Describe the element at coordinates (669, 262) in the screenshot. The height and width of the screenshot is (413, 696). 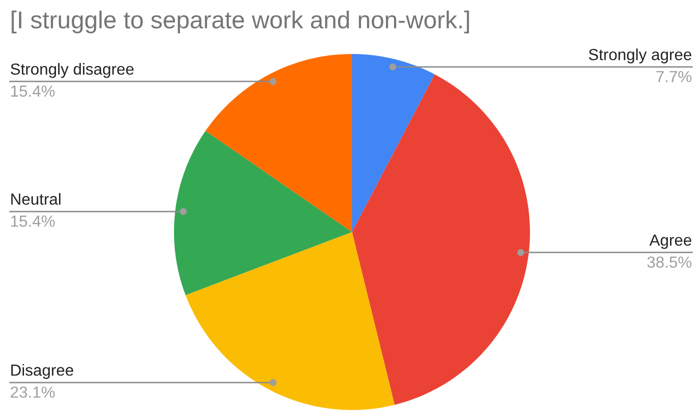
I see `data-label: 38.5%` at that location.